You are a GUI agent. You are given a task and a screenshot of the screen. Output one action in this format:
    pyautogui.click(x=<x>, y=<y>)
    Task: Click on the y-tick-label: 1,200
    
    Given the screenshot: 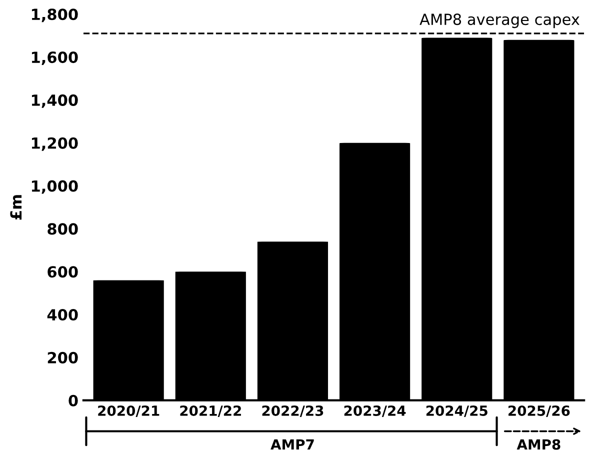 What is the action you would take?
    pyautogui.click(x=55, y=144)
    